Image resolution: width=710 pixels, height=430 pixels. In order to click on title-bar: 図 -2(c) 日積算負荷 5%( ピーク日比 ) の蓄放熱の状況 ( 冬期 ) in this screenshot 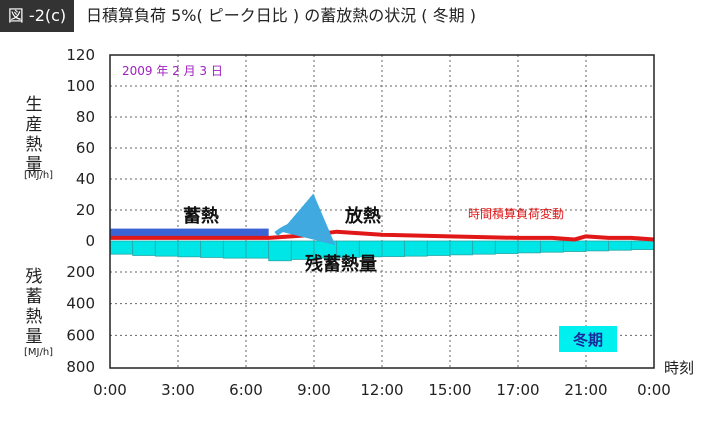, I will do `click(355, 16)`.